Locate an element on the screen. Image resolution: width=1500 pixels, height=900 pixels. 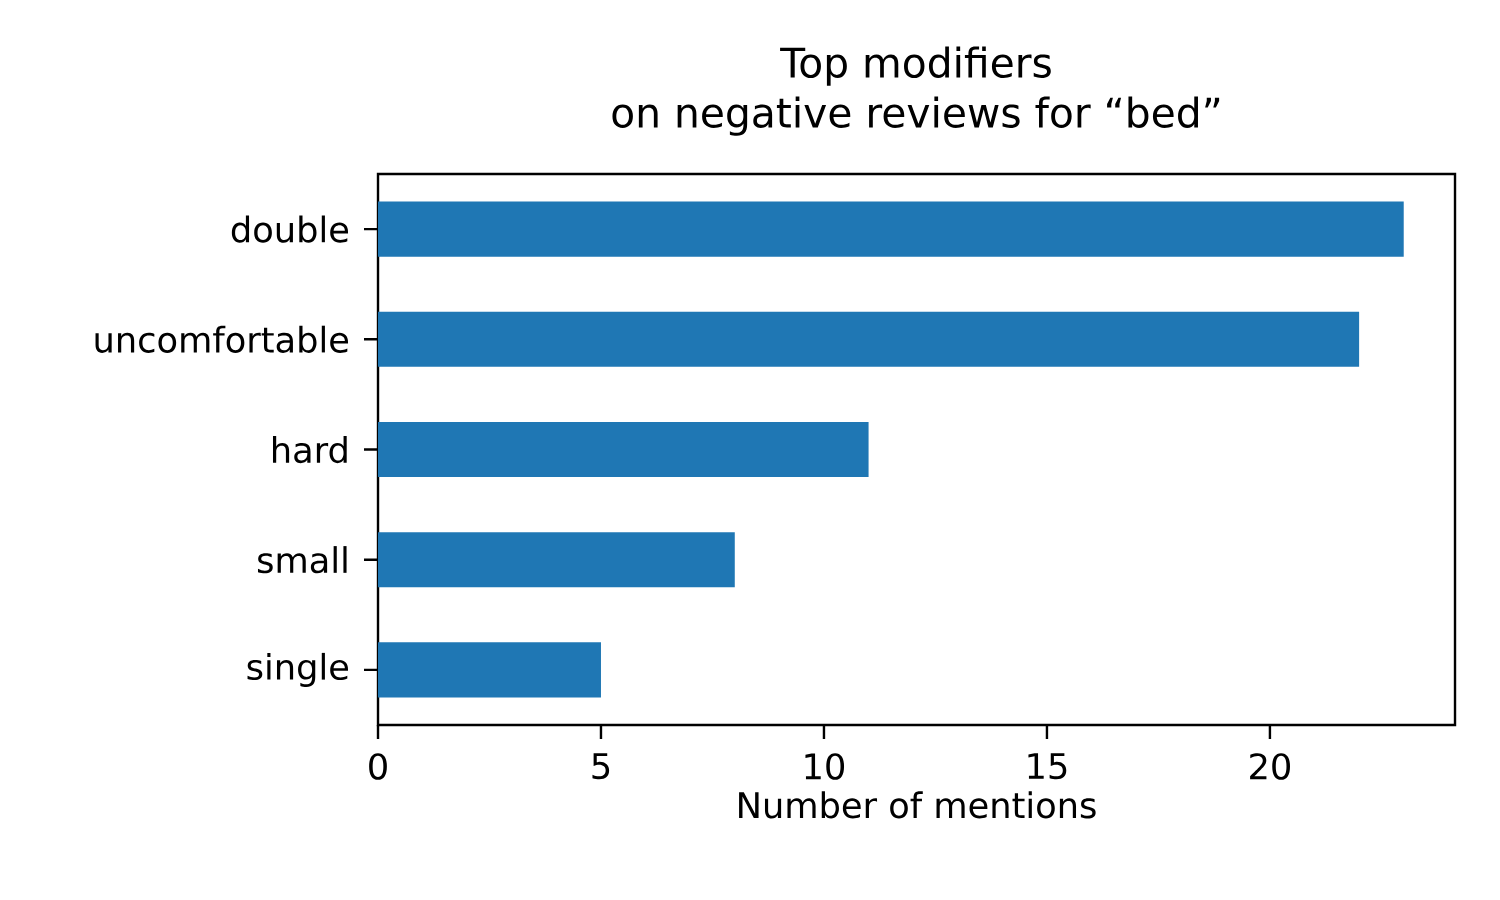
x-tick-label: 10 is located at coordinates (825, 766).